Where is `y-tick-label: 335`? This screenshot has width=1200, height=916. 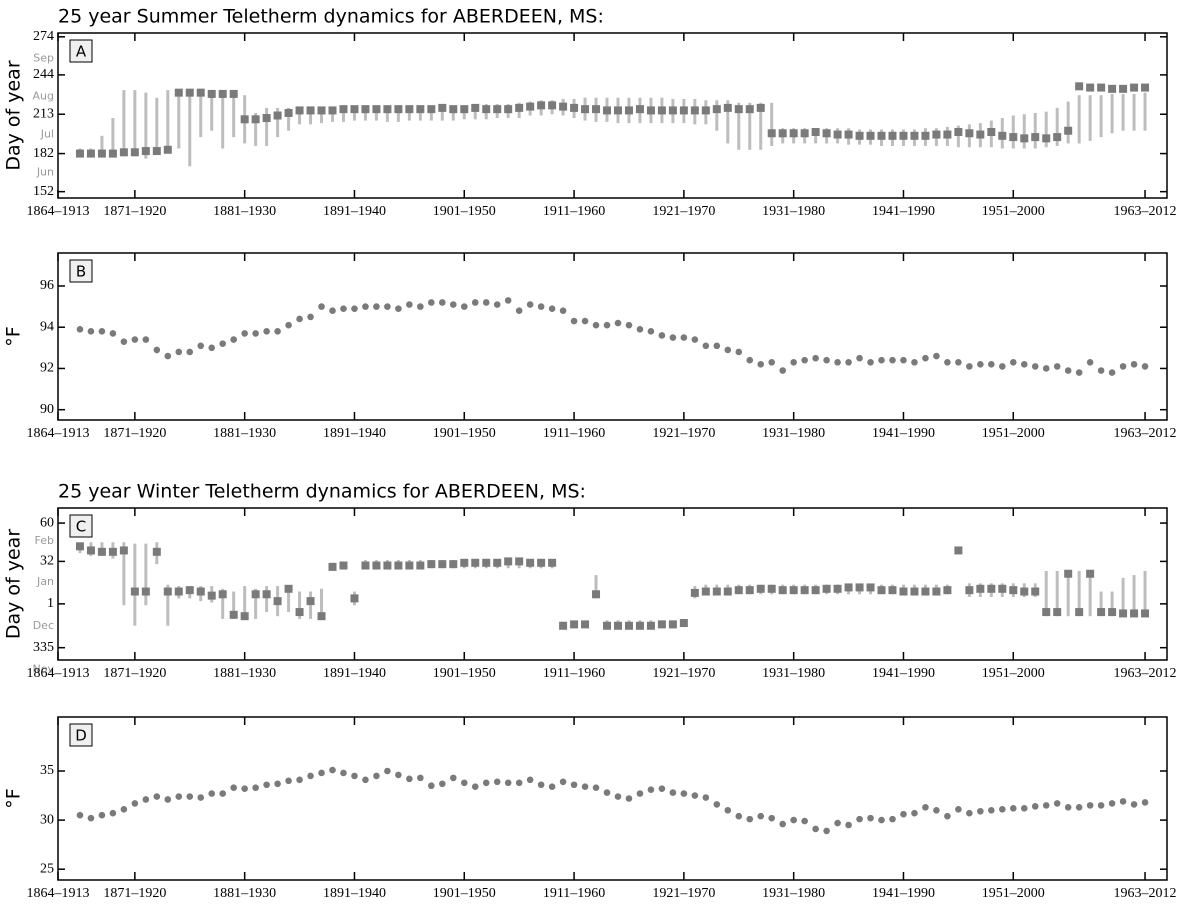
y-tick-label: 335 is located at coordinates (43, 647).